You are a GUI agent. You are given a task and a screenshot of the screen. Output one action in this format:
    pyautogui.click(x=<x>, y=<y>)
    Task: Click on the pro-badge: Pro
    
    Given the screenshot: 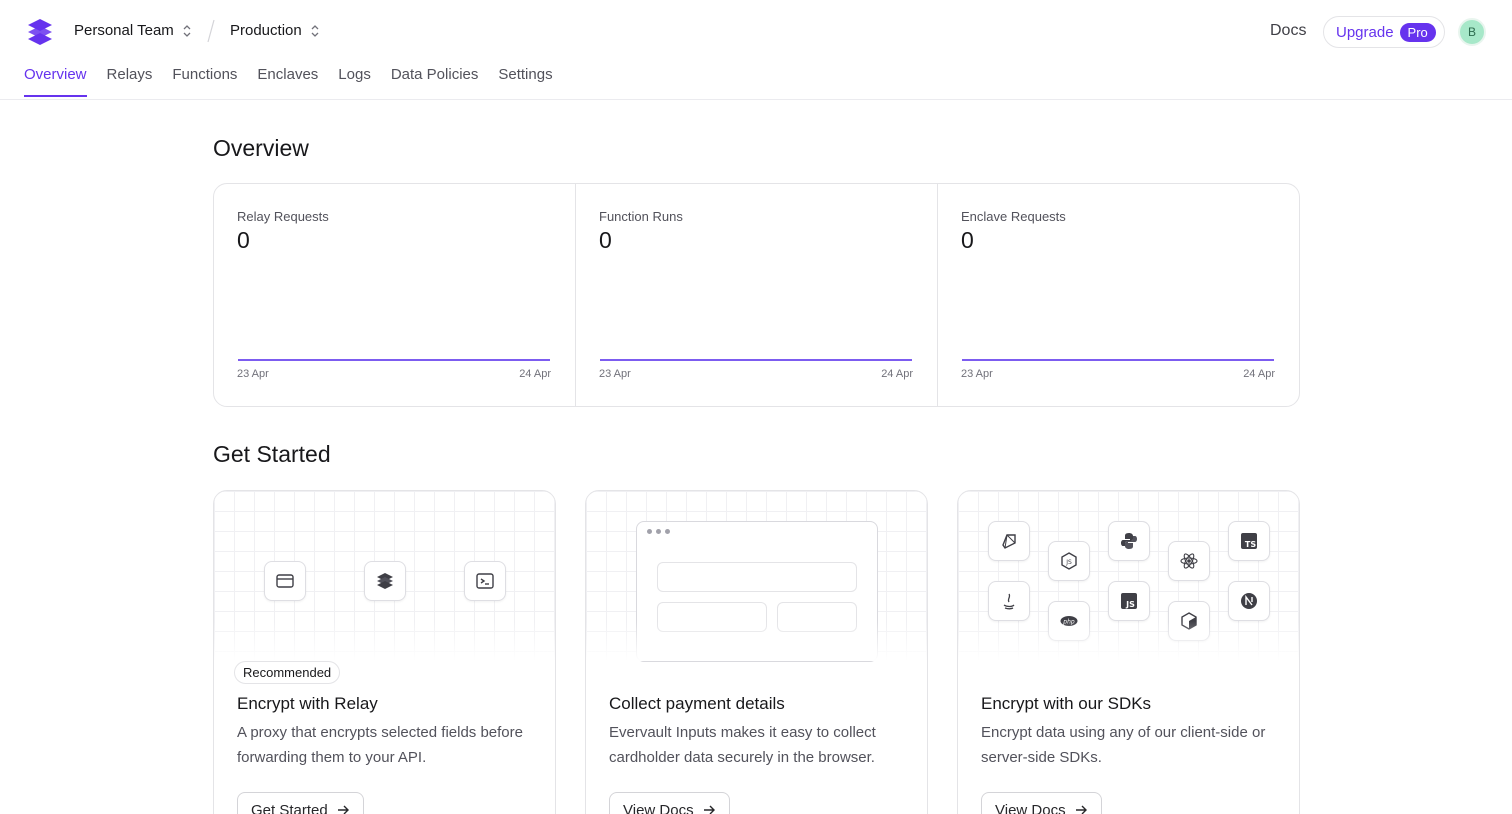 What is the action you would take?
    pyautogui.click(x=1417, y=32)
    